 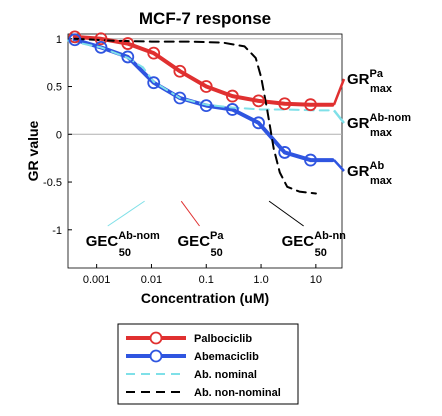 I want to click on gec50-label: GECAb-nn 50, so click(x=314, y=244).